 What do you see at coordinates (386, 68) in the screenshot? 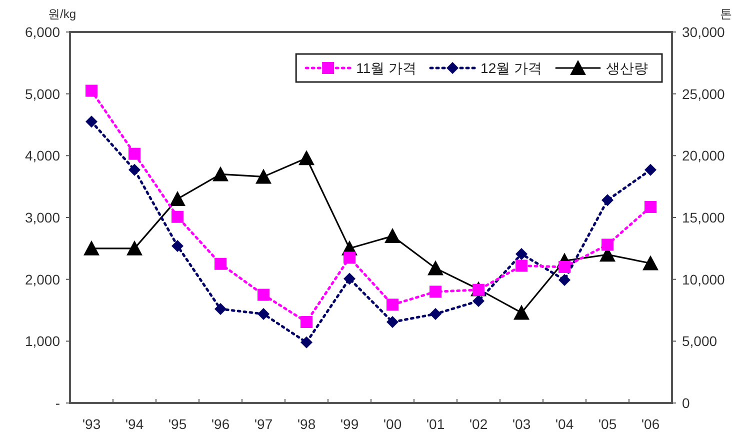
I see `legend-label: 11월 가격` at bounding box center [386, 68].